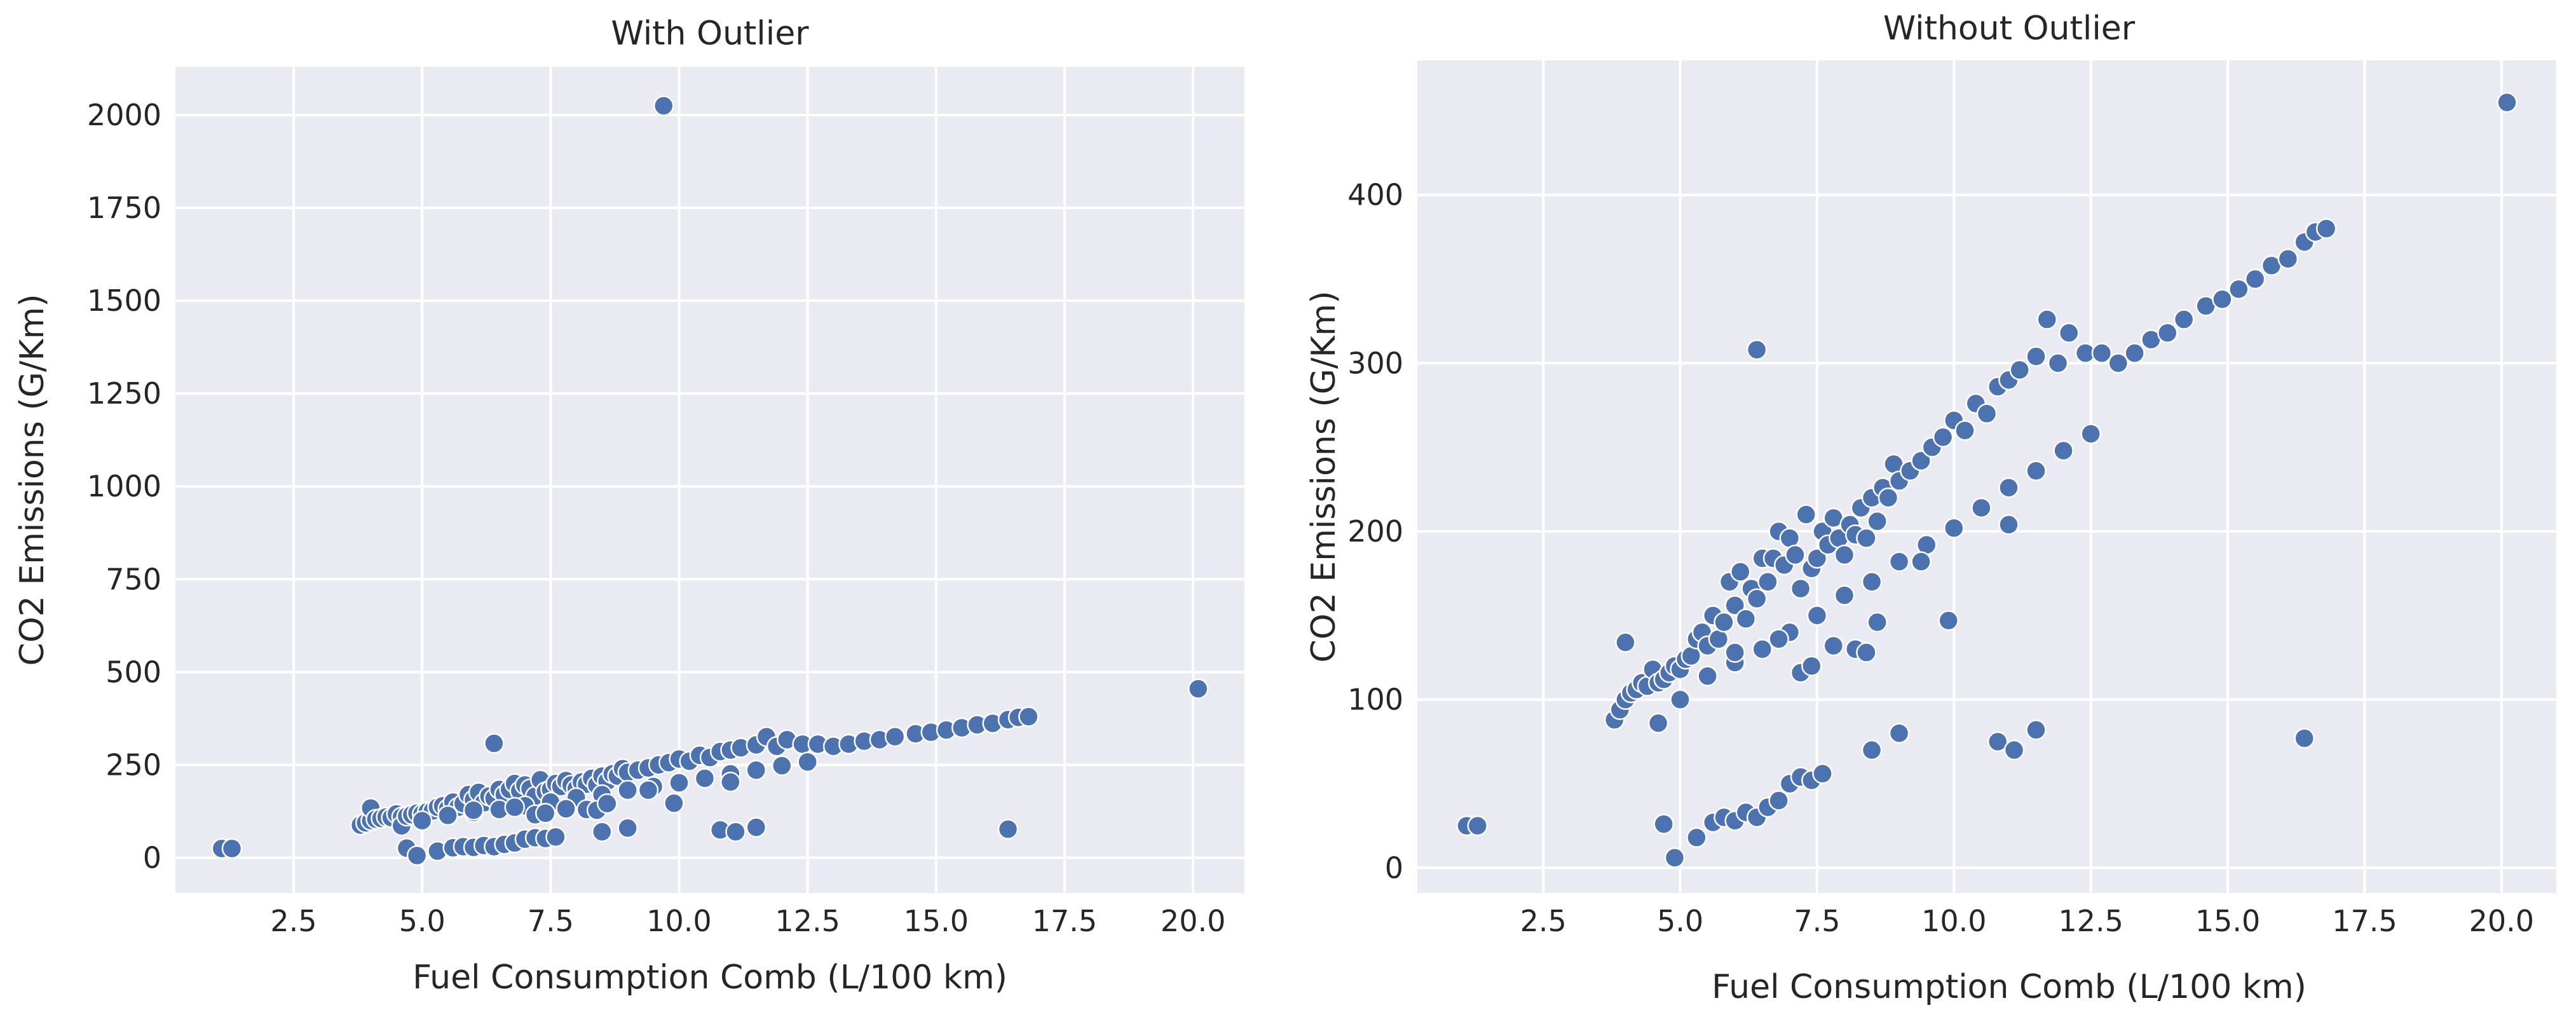 The width and height of the screenshot is (2576, 1017). I want to click on x-tick-label: 7.5, so click(551, 921).